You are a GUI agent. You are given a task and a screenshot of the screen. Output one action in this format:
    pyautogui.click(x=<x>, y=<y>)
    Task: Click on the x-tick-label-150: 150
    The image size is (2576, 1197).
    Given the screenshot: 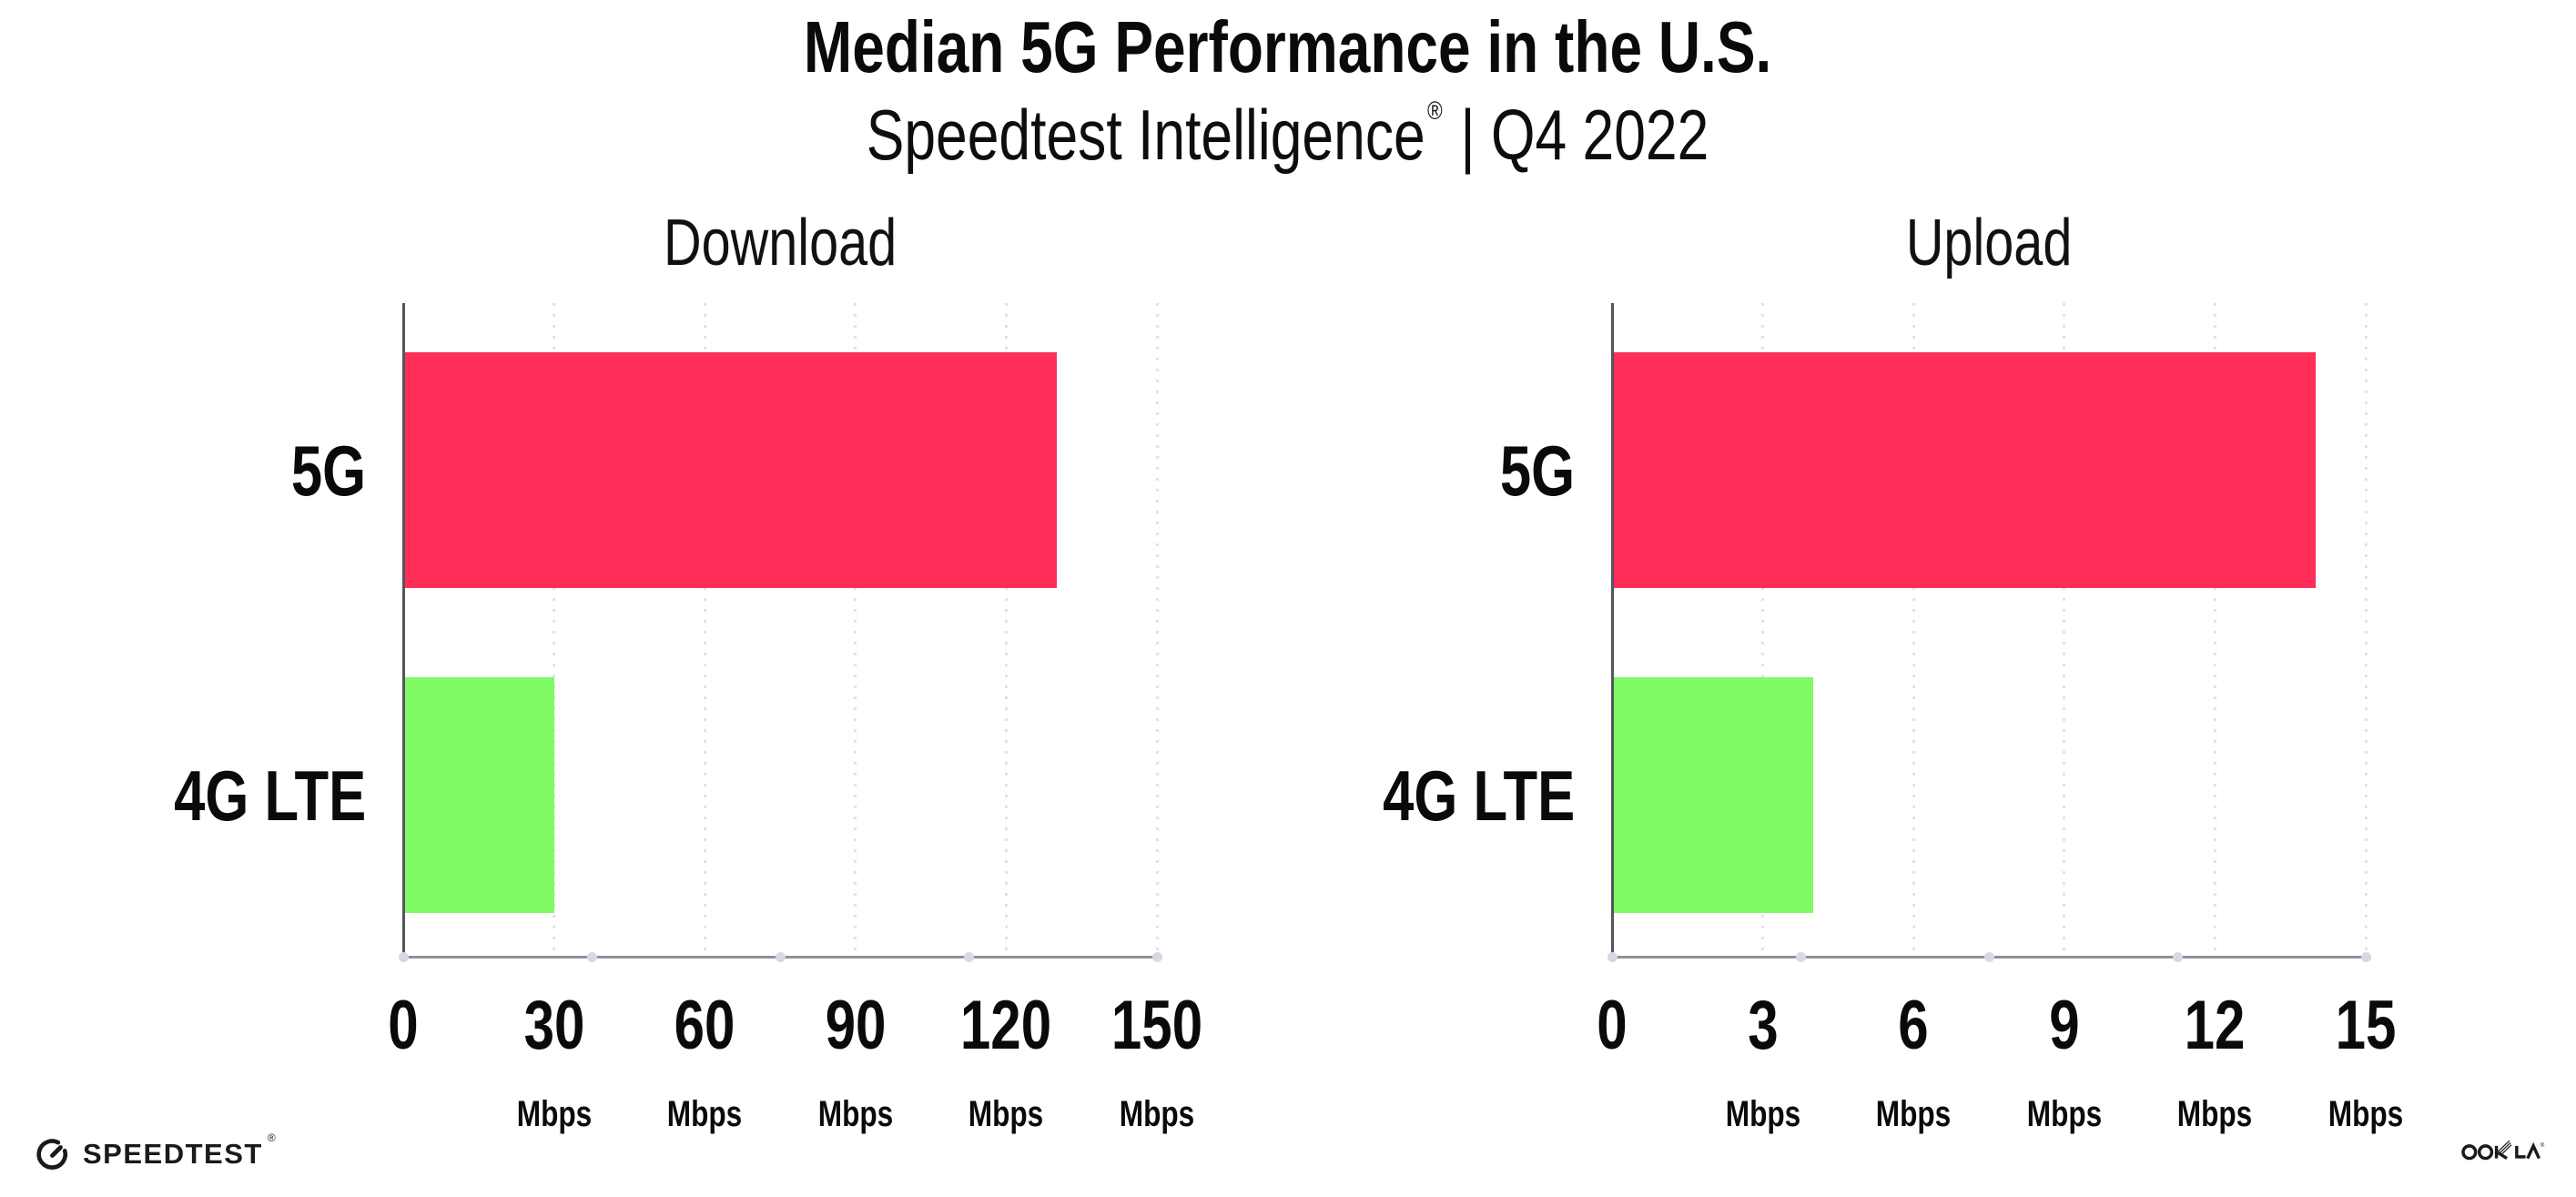 What is the action you would take?
    pyautogui.click(x=1157, y=1026)
    